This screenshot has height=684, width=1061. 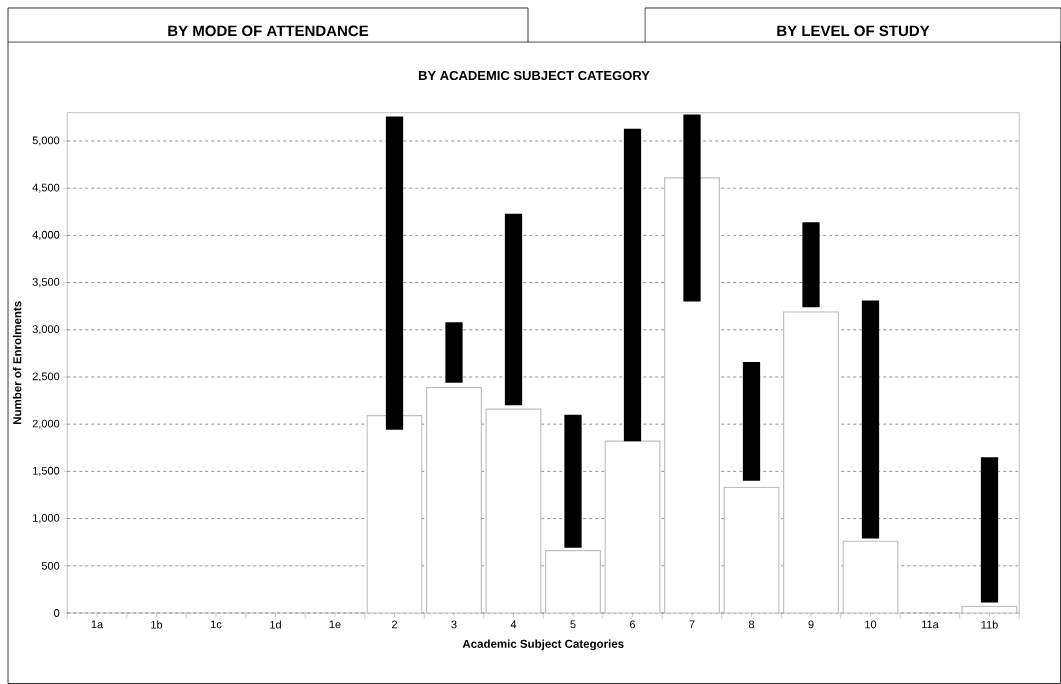 I want to click on y-tick-label: 4,000, so click(x=46, y=235).